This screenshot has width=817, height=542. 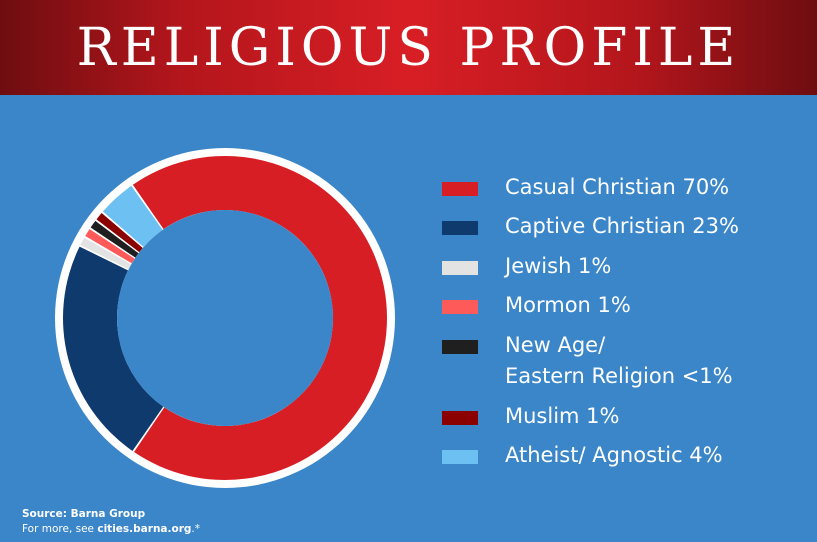 I want to click on legend-label: Mormon 1%, so click(x=568, y=305).